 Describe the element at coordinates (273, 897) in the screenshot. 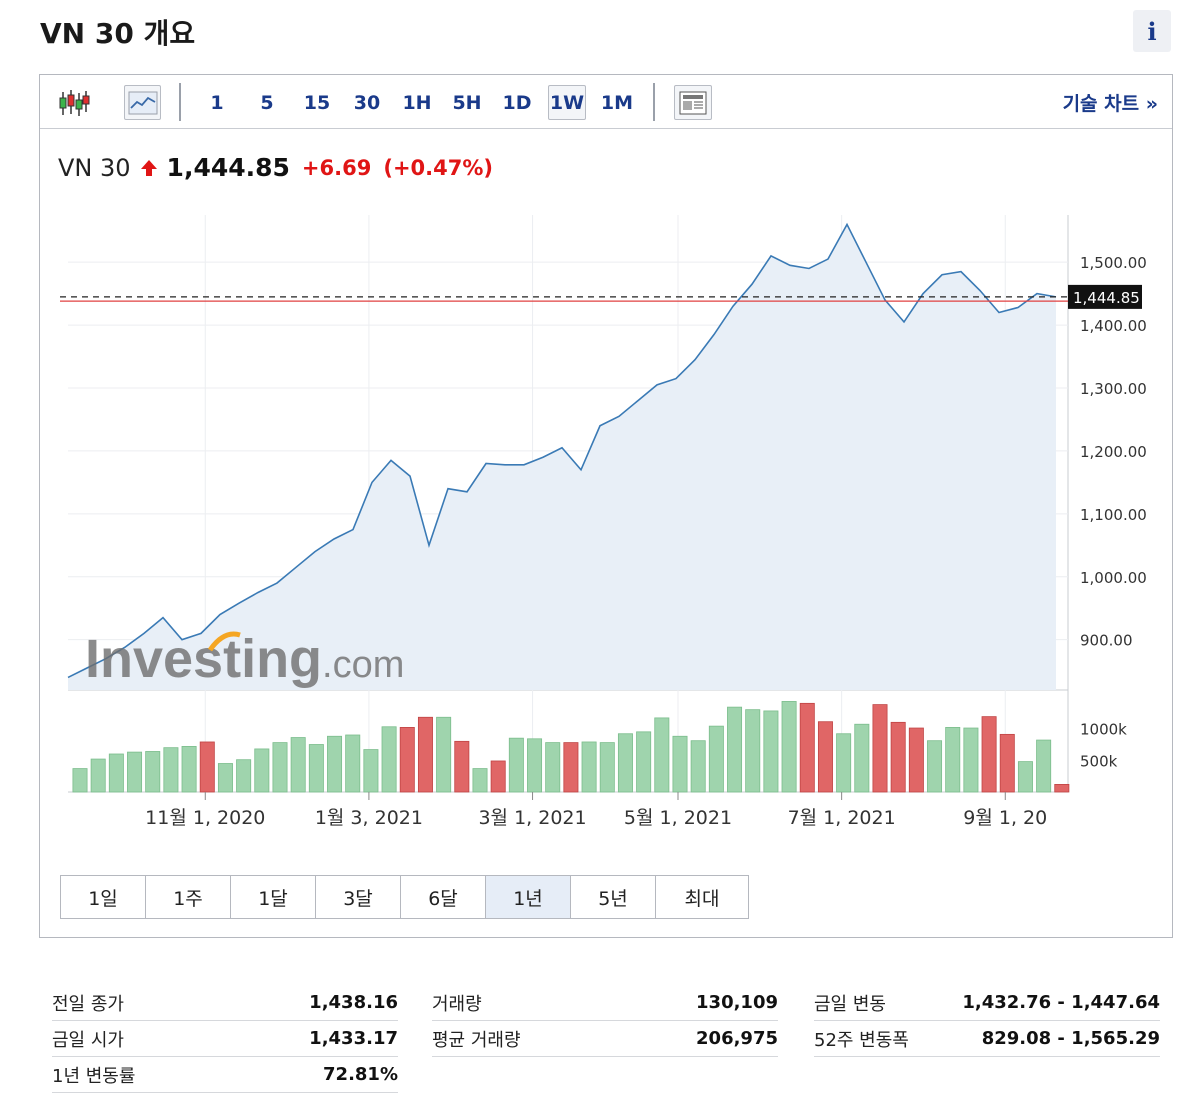

I see `range-button-2: 1달` at that location.